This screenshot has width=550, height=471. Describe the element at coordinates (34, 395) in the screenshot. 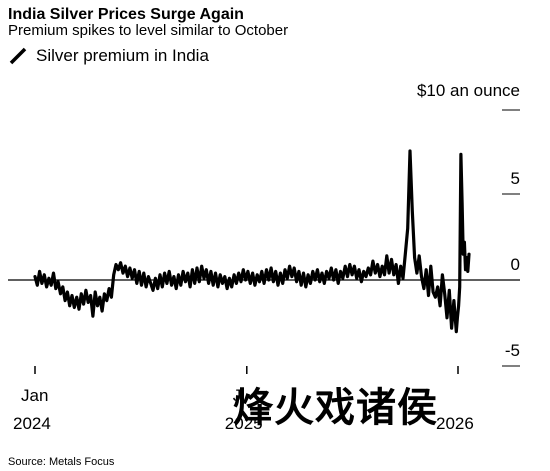

I see `x-tick-label-month: Jan` at that location.